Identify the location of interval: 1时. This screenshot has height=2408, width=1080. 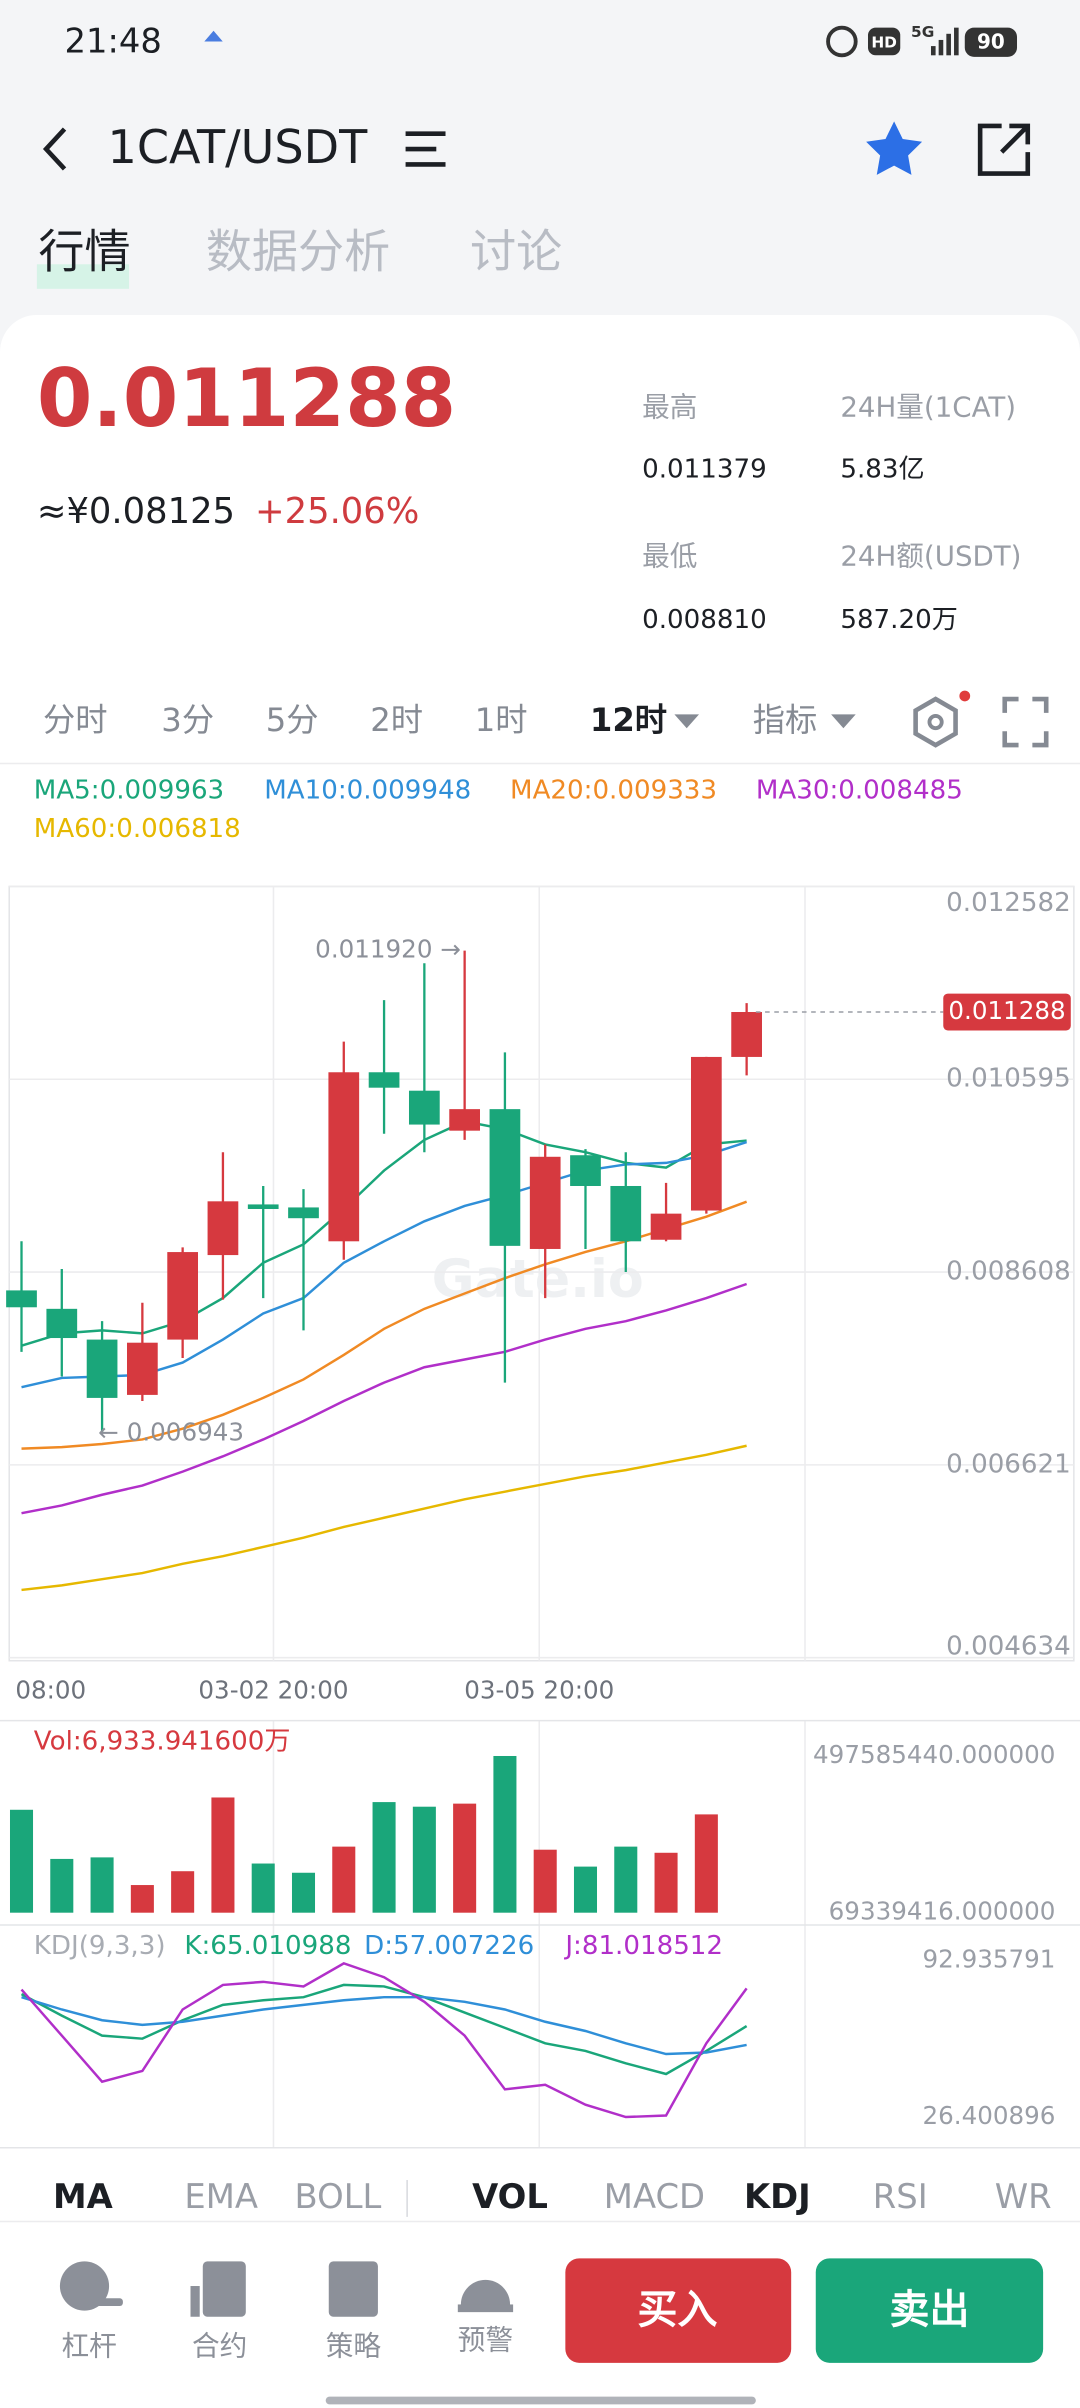
(501, 720).